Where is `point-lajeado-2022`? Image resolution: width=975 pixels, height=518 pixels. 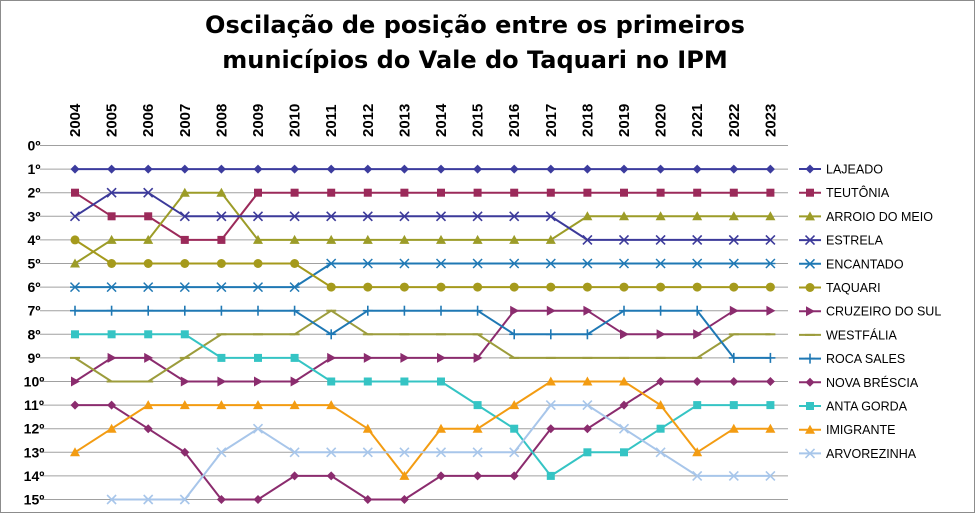 point-lajeado-2022 is located at coordinates (734, 169).